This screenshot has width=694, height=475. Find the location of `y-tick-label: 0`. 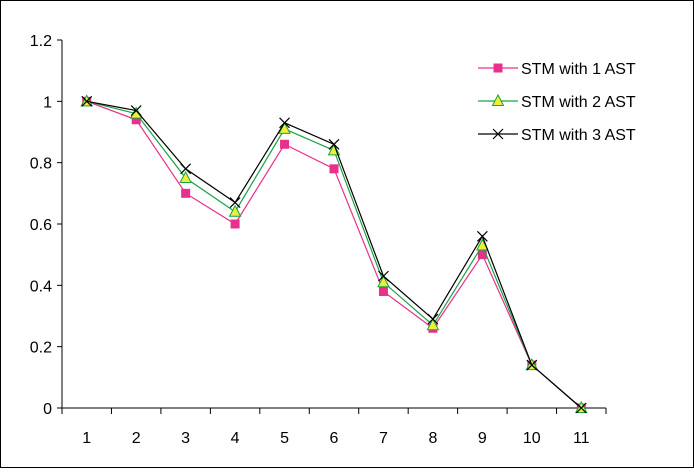

y-tick-label: 0 is located at coordinates (47, 409).